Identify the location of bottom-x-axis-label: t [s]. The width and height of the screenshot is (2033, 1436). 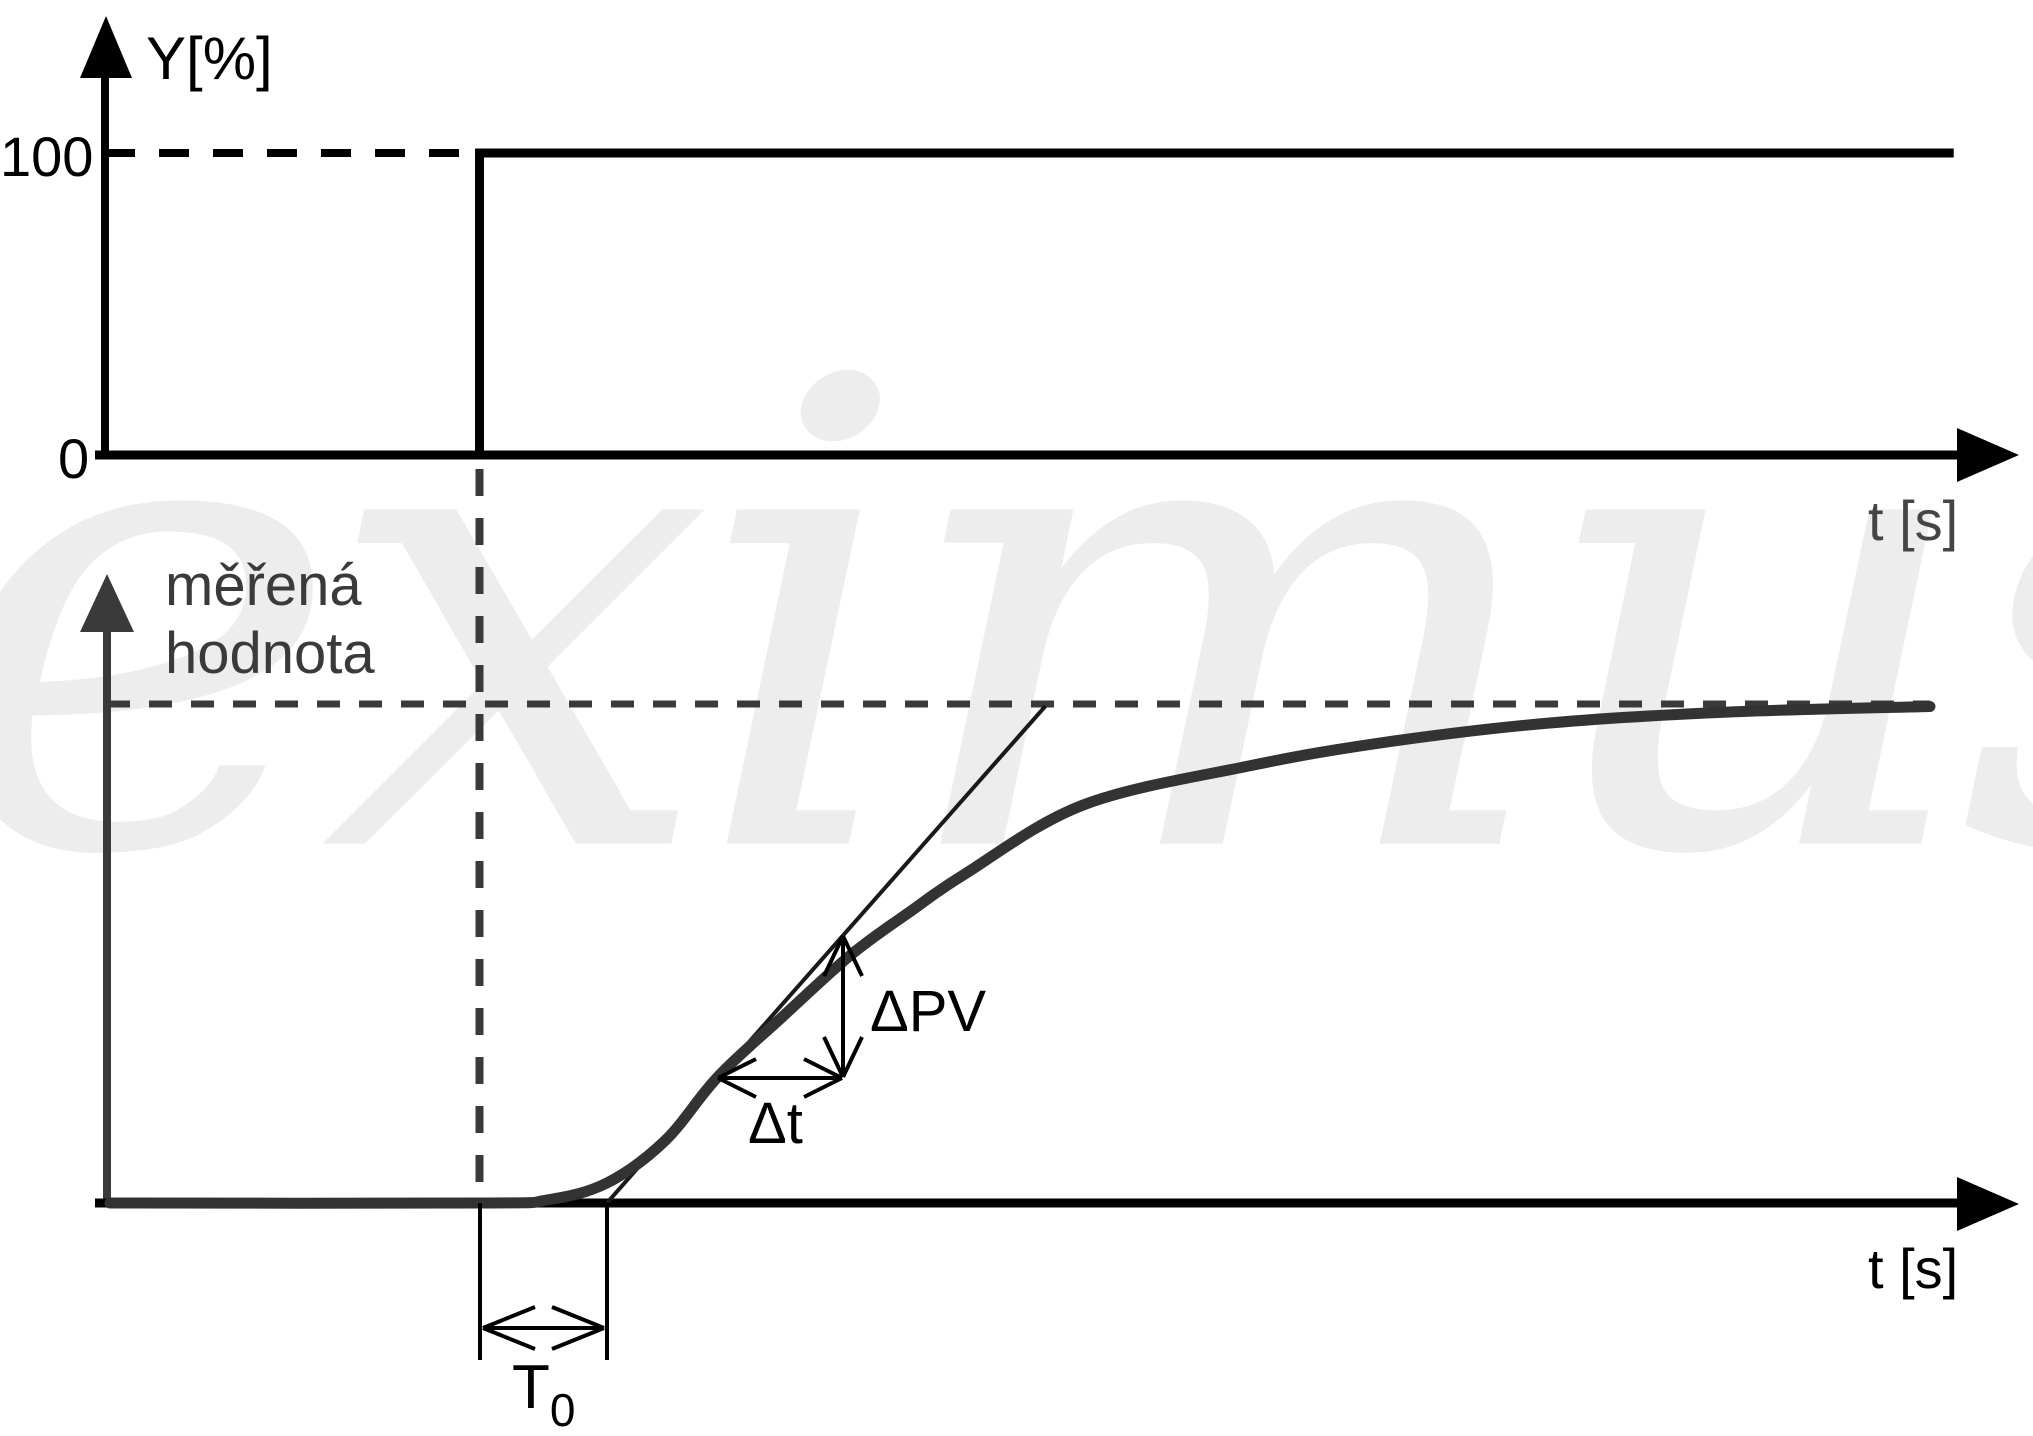
(1913, 1268).